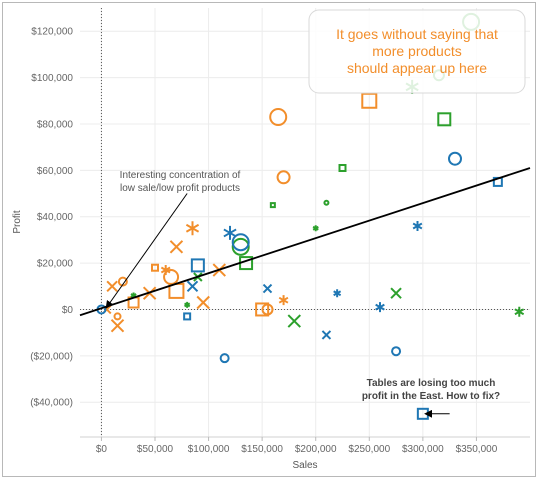  Describe the element at coordinates (316, 449) in the screenshot. I see `x-tick-label: $200,000` at that location.